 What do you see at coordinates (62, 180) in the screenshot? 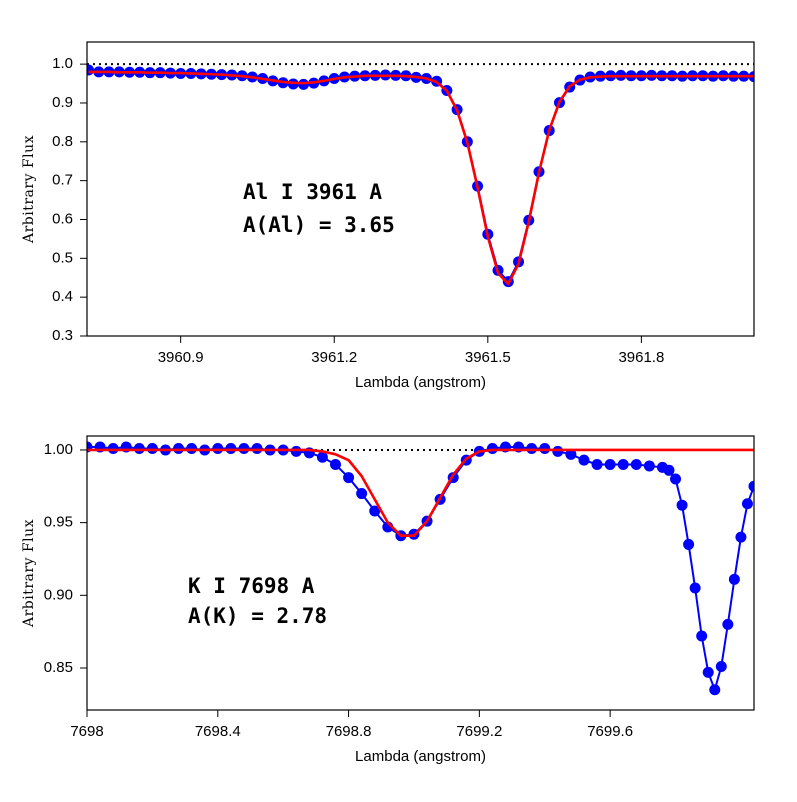
I see `y-tick-label: 0.7` at bounding box center [62, 180].